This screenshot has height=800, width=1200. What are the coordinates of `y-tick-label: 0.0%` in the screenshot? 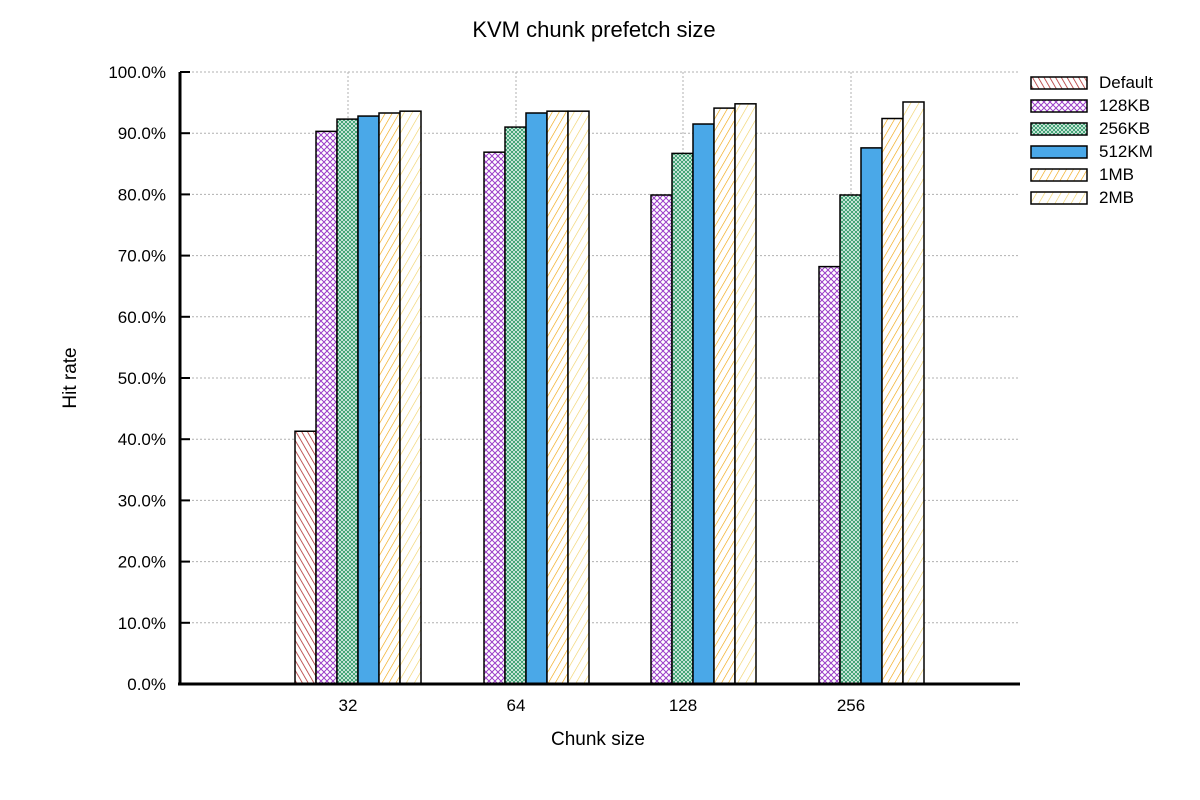 It's located at (146, 684).